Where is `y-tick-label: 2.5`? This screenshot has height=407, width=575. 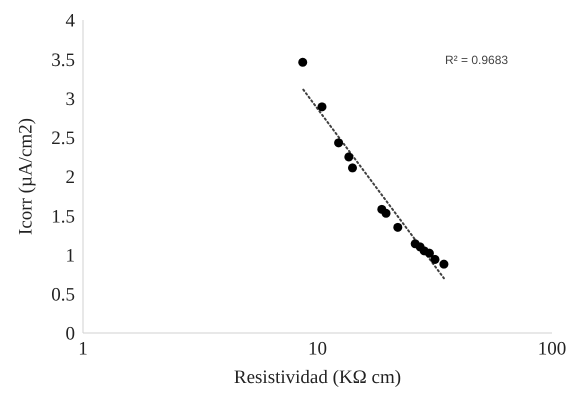
y-tick-label: 2.5 is located at coordinates (63, 139).